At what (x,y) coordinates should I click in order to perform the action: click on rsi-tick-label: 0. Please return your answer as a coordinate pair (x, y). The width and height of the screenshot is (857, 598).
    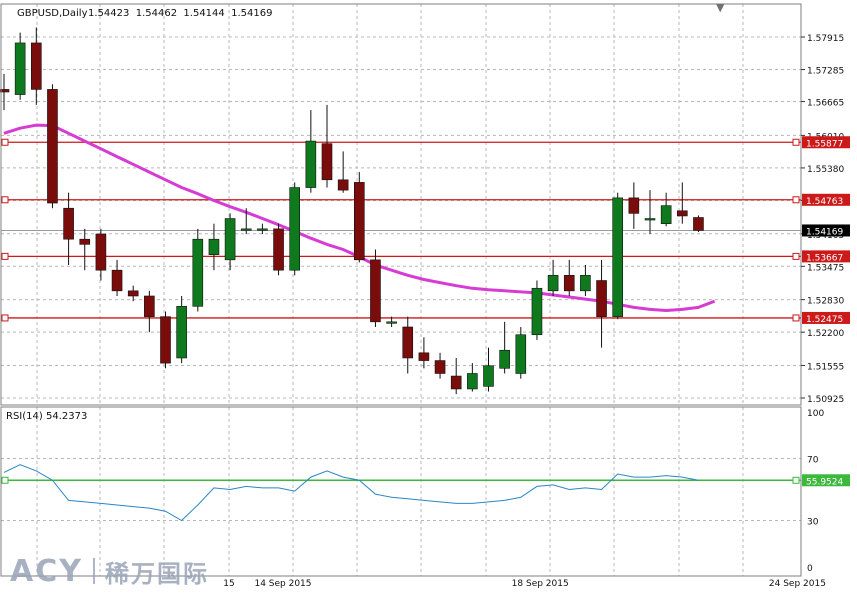
    Looking at the image, I should click on (810, 569).